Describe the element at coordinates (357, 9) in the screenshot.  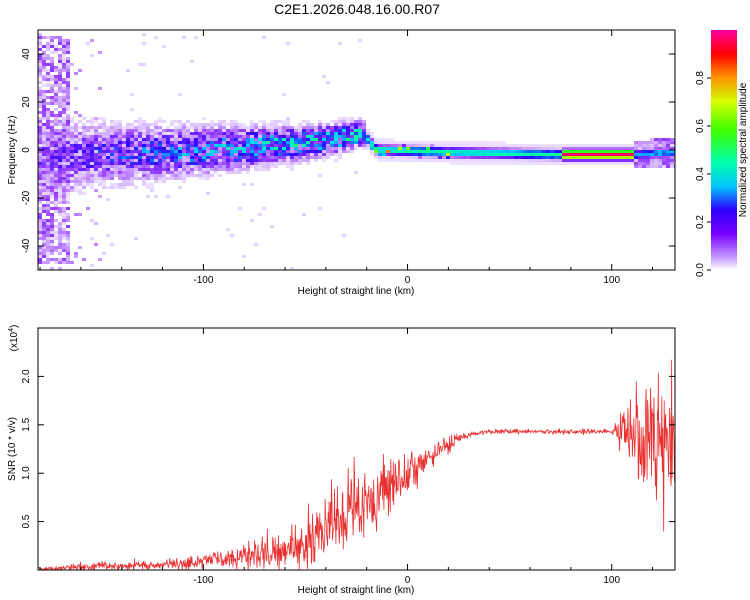
I see `chart-title: C2E1.2026.048.16.00.R07` at that location.